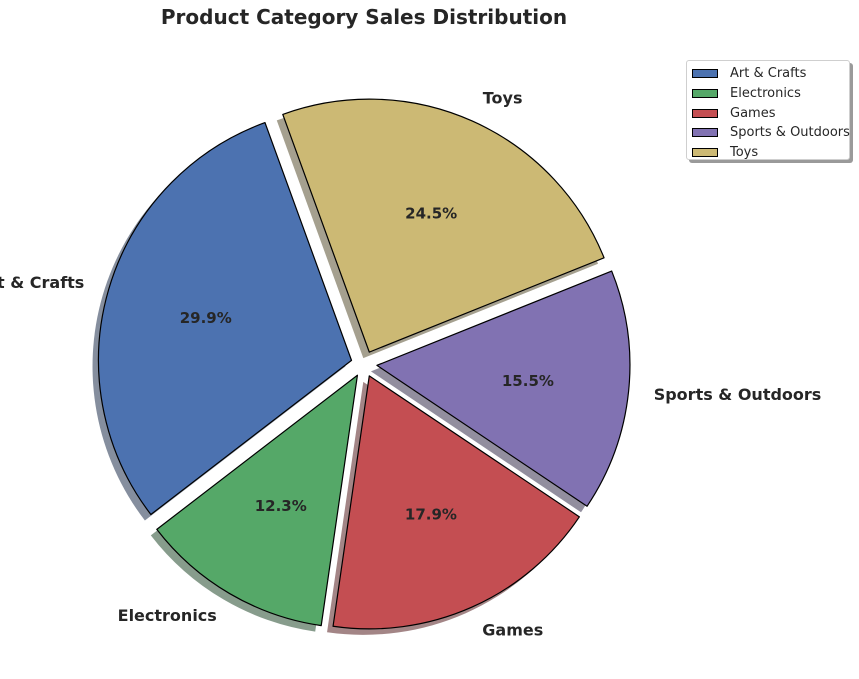 This screenshot has width=859, height=679. Describe the element at coordinates (431, 214) in the screenshot. I see `value-label-toys: 24.5%` at that location.